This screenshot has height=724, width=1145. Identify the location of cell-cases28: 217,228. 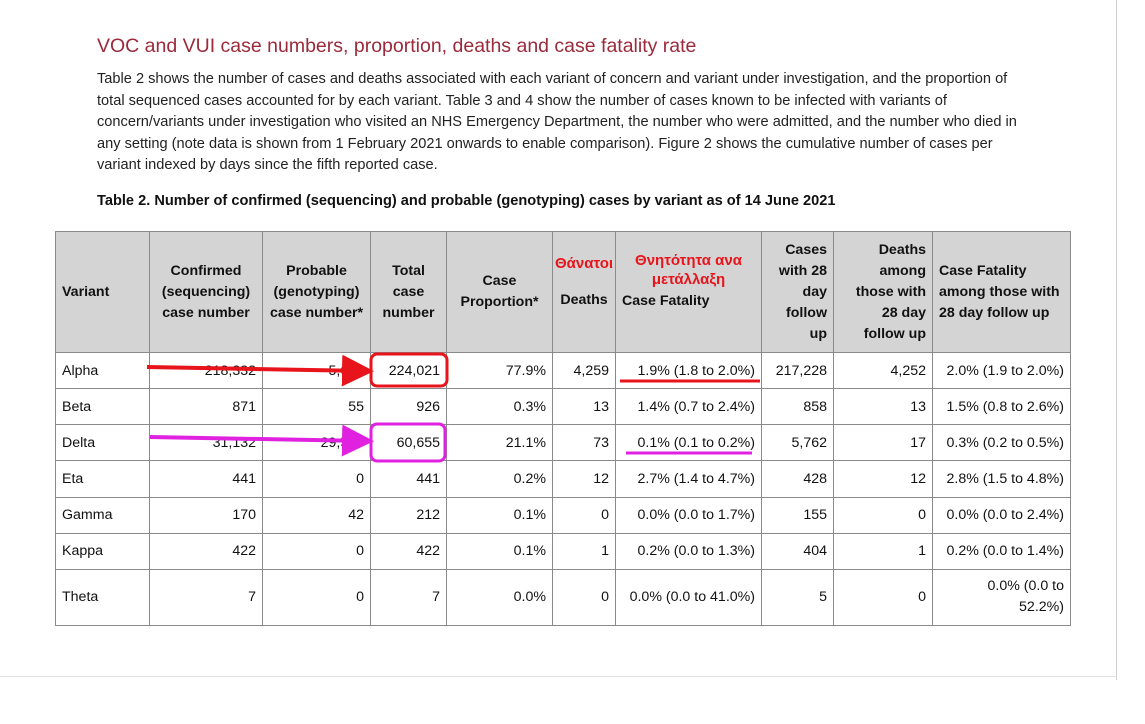
(797, 370).